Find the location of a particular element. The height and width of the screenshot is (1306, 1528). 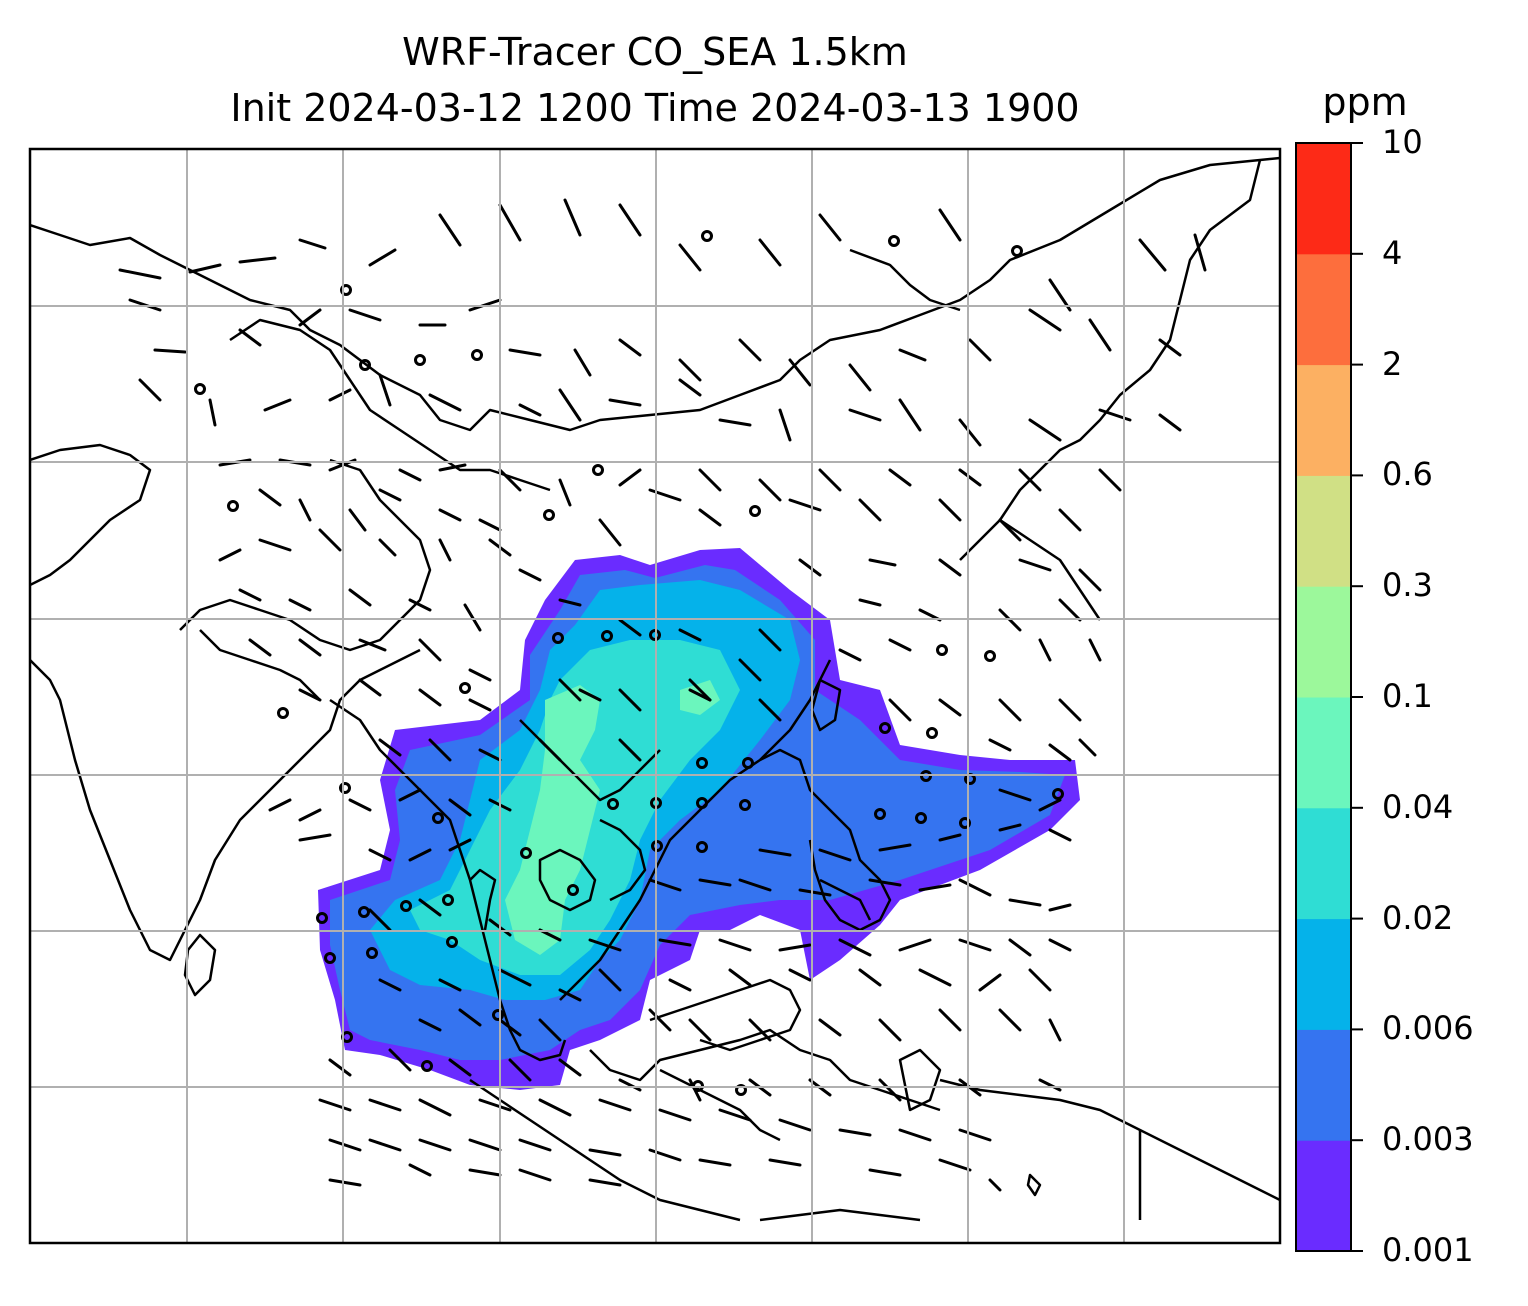

colorbar-tick-label: 0.003 is located at coordinates (1428, 1139).